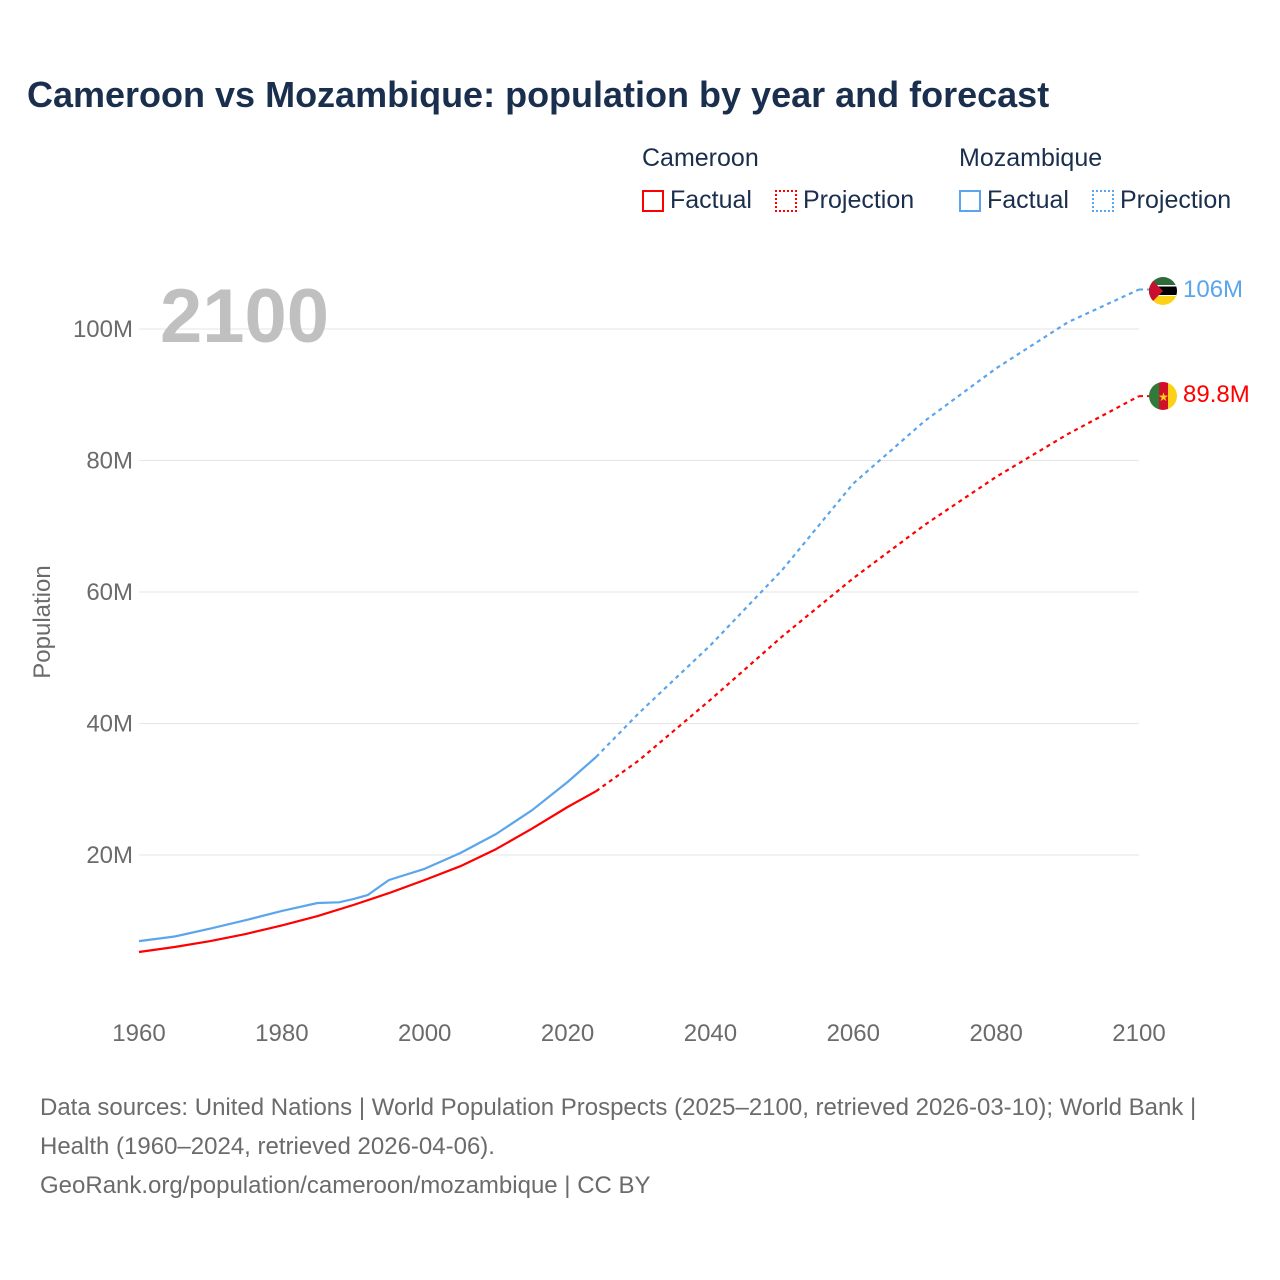 The height and width of the screenshot is (1280, 1280). Describe the element at coordinates (244, 316) in the screenshot. I see `year-watermark: 2100` at that location.